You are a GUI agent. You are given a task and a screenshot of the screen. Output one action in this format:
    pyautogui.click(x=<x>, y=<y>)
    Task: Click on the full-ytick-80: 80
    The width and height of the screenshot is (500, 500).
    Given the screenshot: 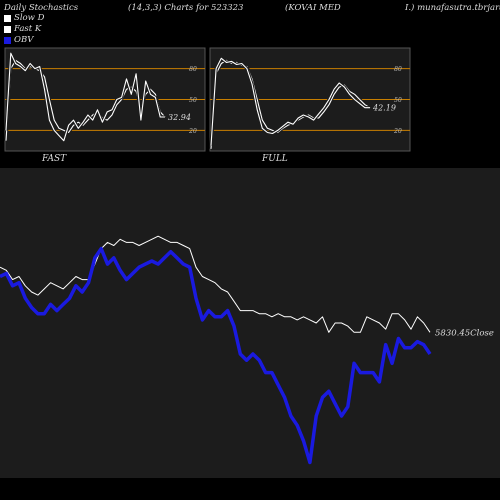 What is the action you would take?
    pyautogui.click(x=398, y=69)
    